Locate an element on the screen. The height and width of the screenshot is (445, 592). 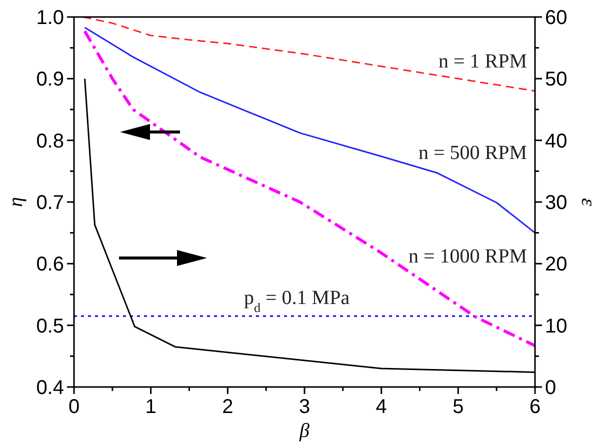
y2-tick-label: 40 is located at coordinates (556, 141).